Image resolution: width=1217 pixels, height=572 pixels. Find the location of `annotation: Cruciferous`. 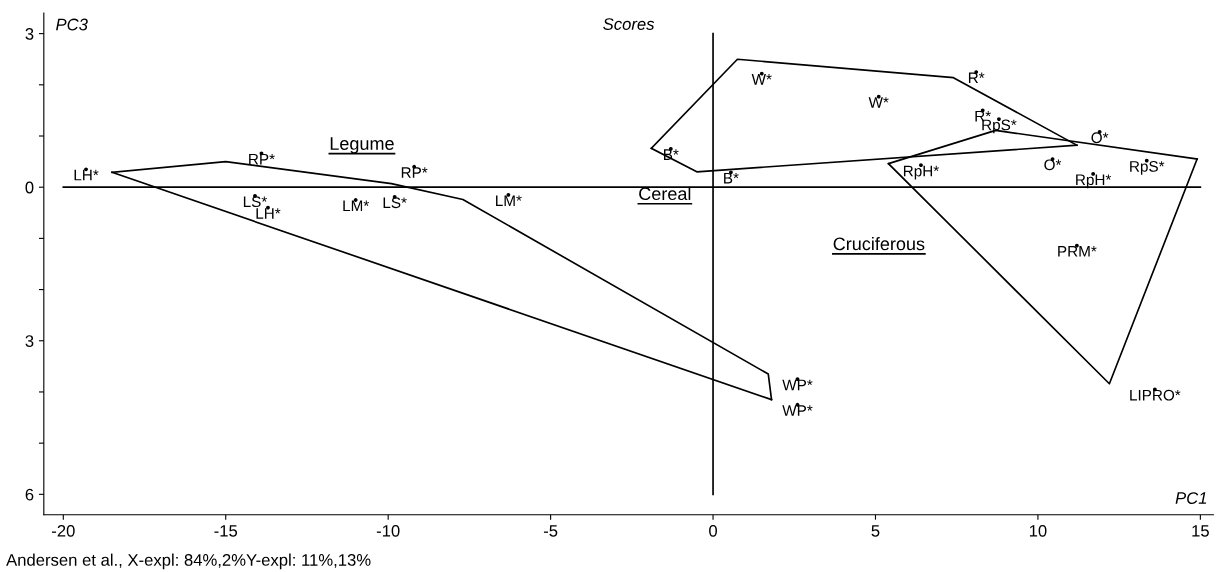

annotation: Cruciferous is located at coordinates (879, 244).